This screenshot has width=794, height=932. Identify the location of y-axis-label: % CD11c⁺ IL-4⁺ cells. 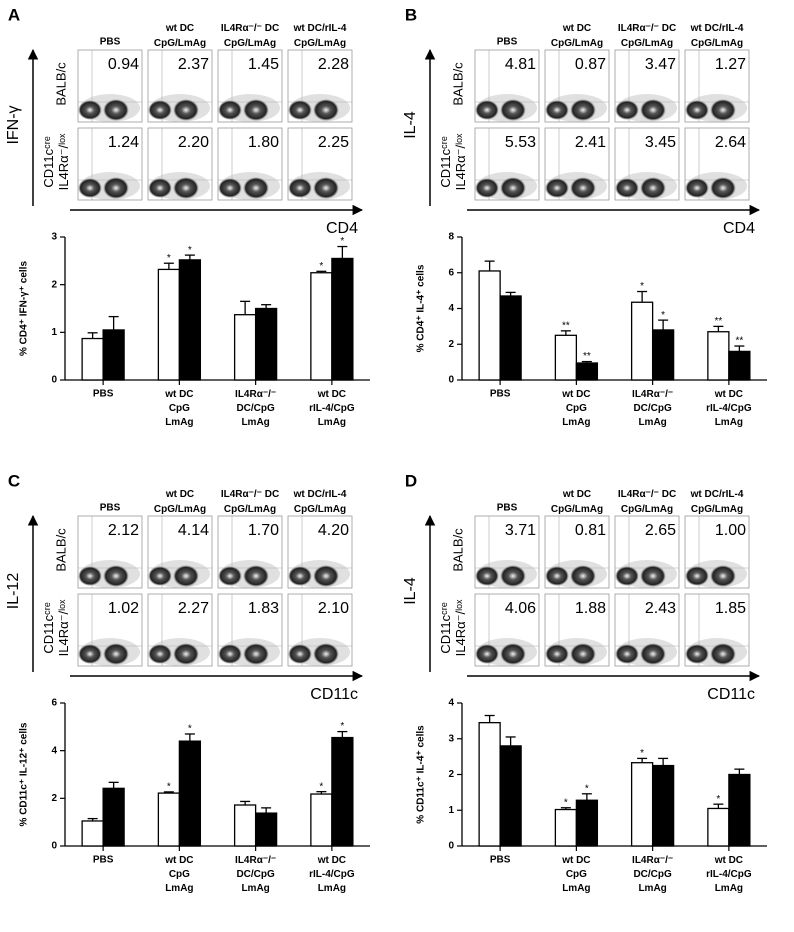
(421, 774).